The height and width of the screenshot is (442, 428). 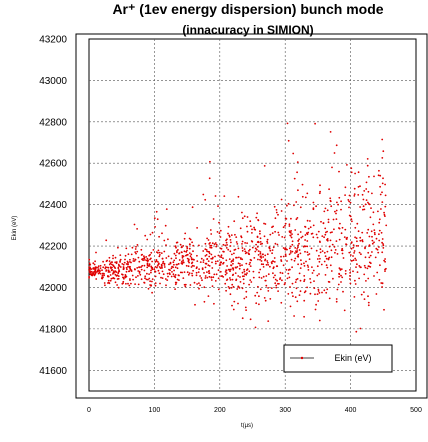 What do you see at coordinates (89, 410) in the screenshot?
I see `x-tick-label: 0` at bounding box center [89, 410].